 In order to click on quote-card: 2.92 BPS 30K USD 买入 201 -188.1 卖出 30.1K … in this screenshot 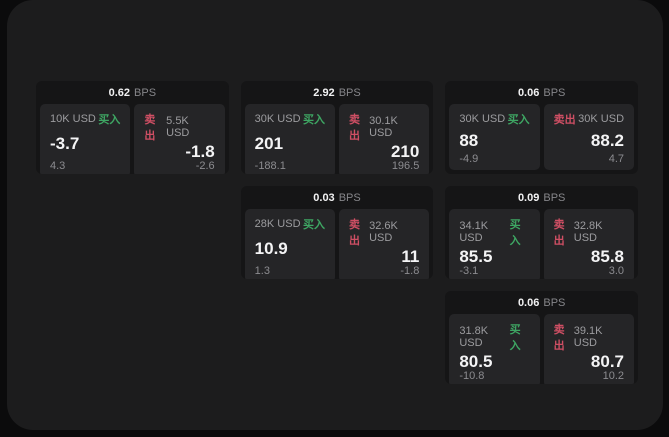, I will do `click(337, 127)`.